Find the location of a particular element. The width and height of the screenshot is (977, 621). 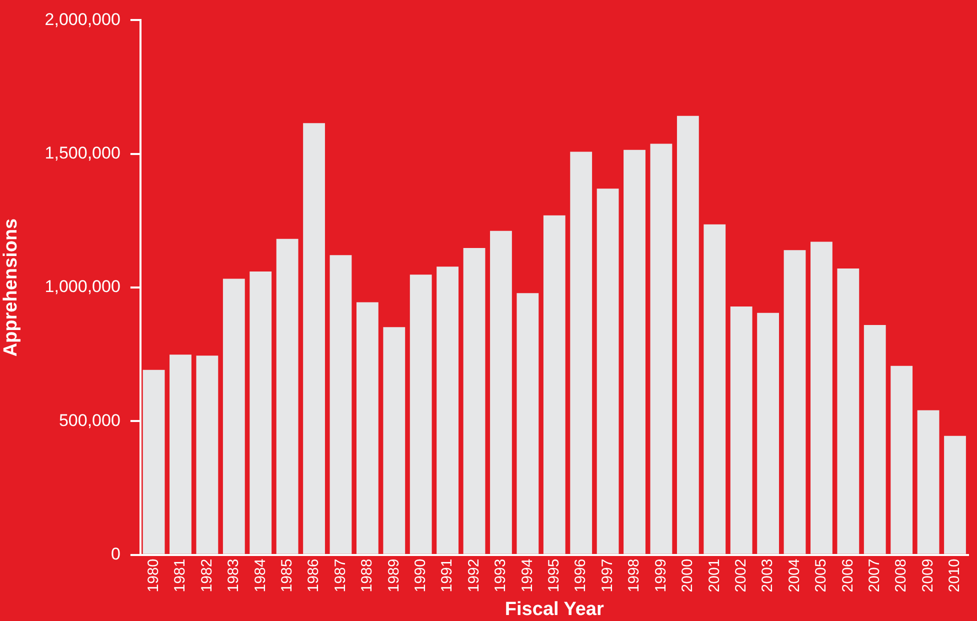

x-tick-label: 1981 is located at coordinates (180, 575).